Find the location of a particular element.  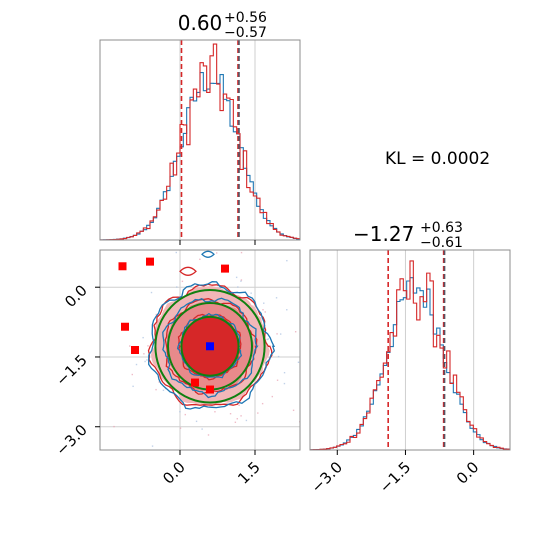

histogram-panel-param1 is located at coordinates (200, 142).